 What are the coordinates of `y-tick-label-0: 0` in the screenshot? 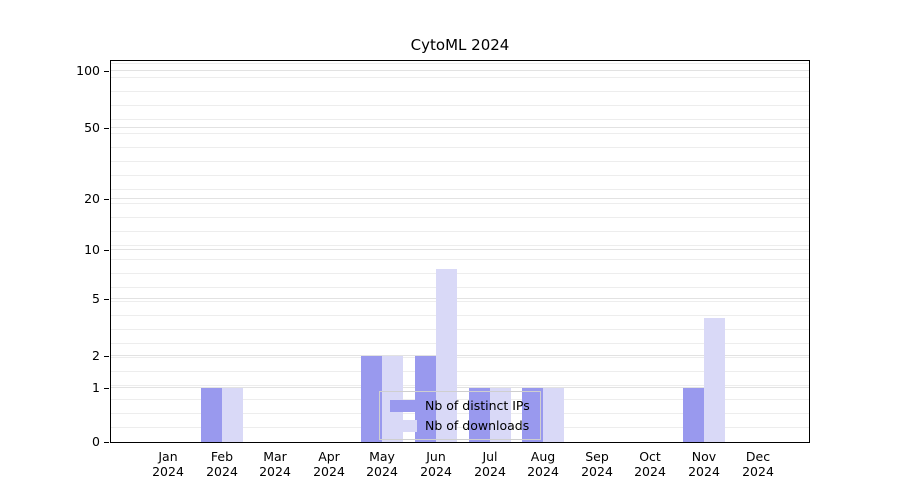 It's located at (96, 441).